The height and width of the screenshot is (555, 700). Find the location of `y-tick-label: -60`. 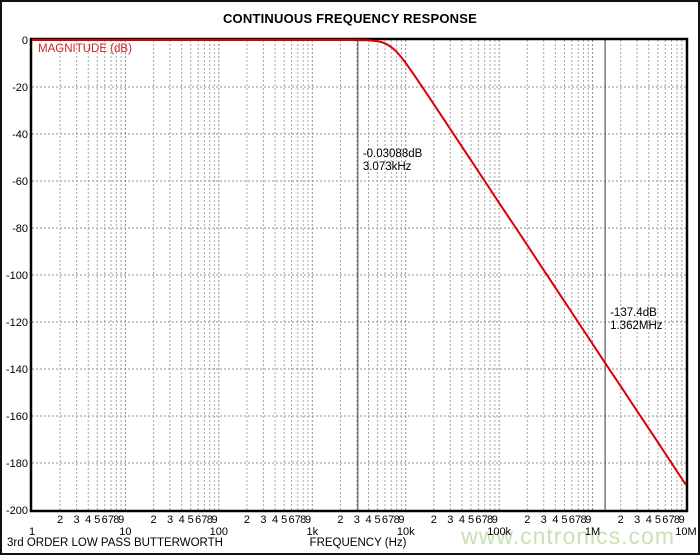

y-tick-label: -60 is located at coordinates (20, 182).